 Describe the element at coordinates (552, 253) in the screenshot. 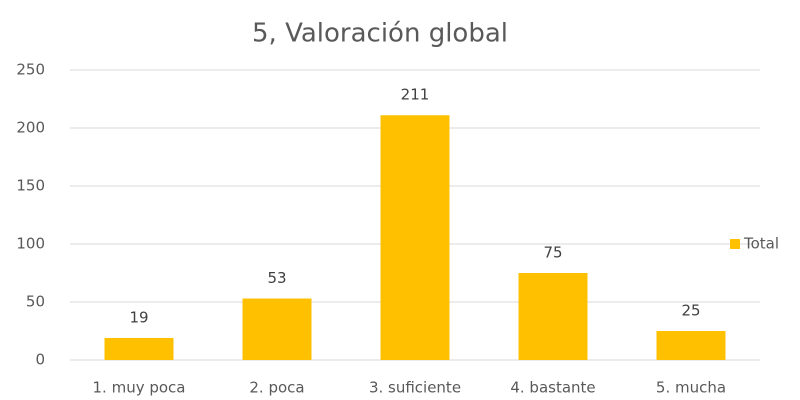

I see `data-label: 75` at that location.